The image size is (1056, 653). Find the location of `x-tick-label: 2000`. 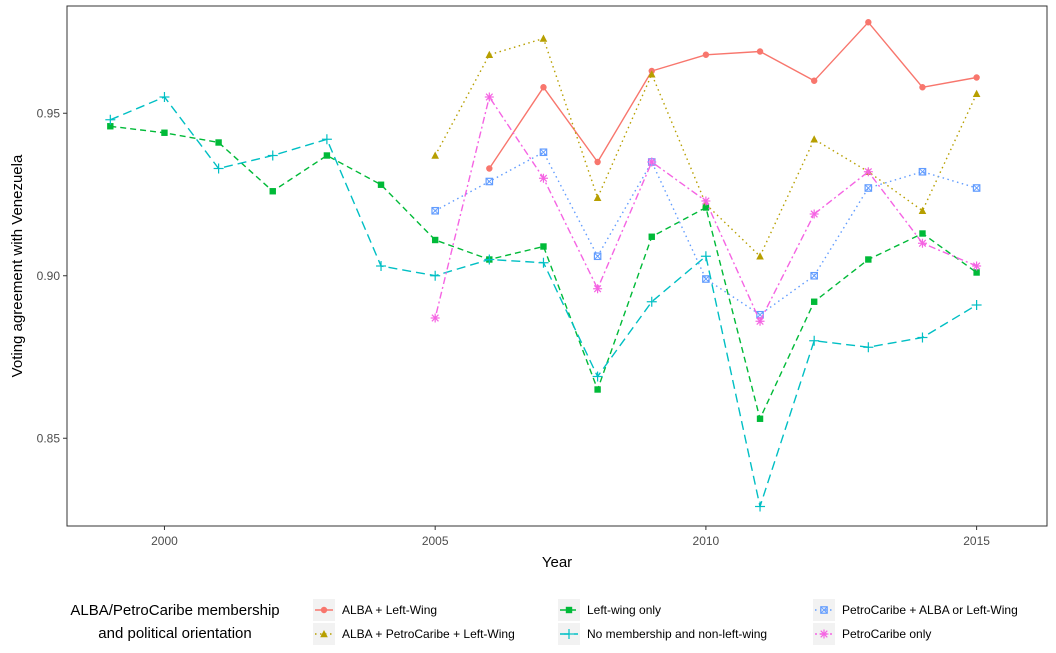

x-tick-label: 2000 is located at coordinates (164, 541).